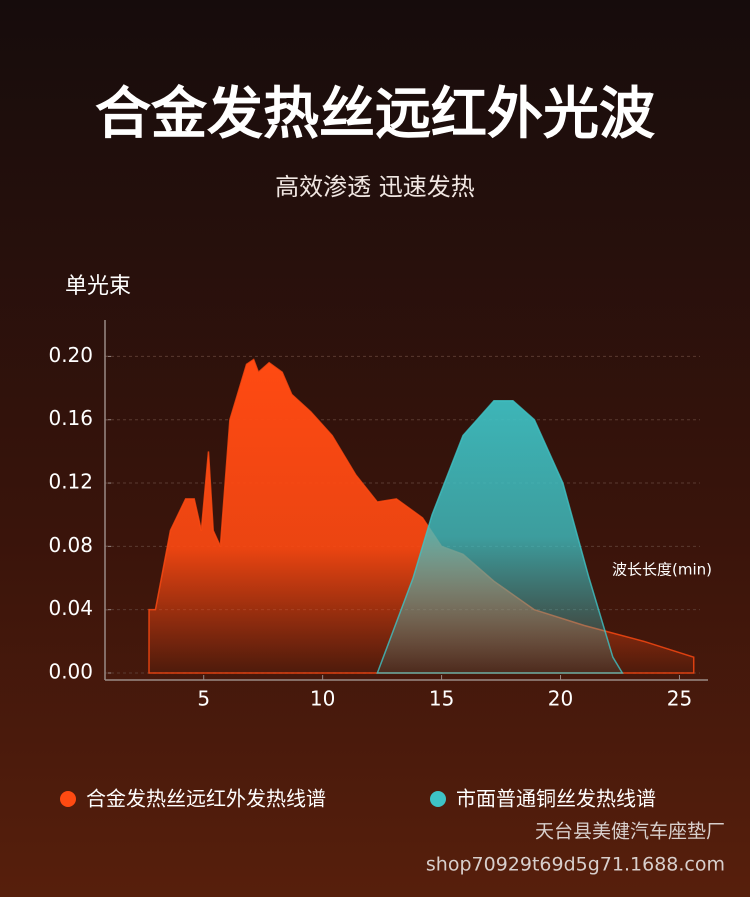 This screenshot has height=897, width=750. Describe the element at coordinates (560, 699) in the screenshot. I see `x-tick-label: 20` at that location.